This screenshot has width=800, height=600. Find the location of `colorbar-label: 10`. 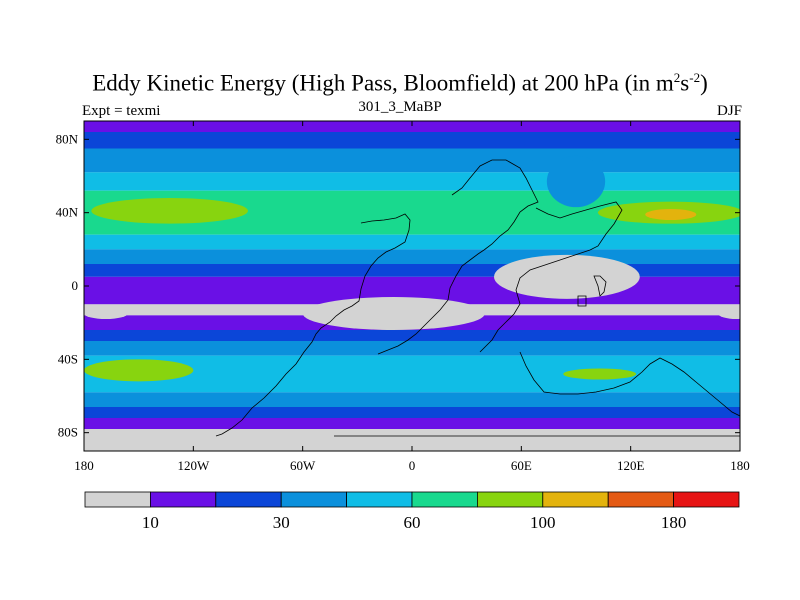

colorbar-label: 10 is located at coordinates (150, 522).